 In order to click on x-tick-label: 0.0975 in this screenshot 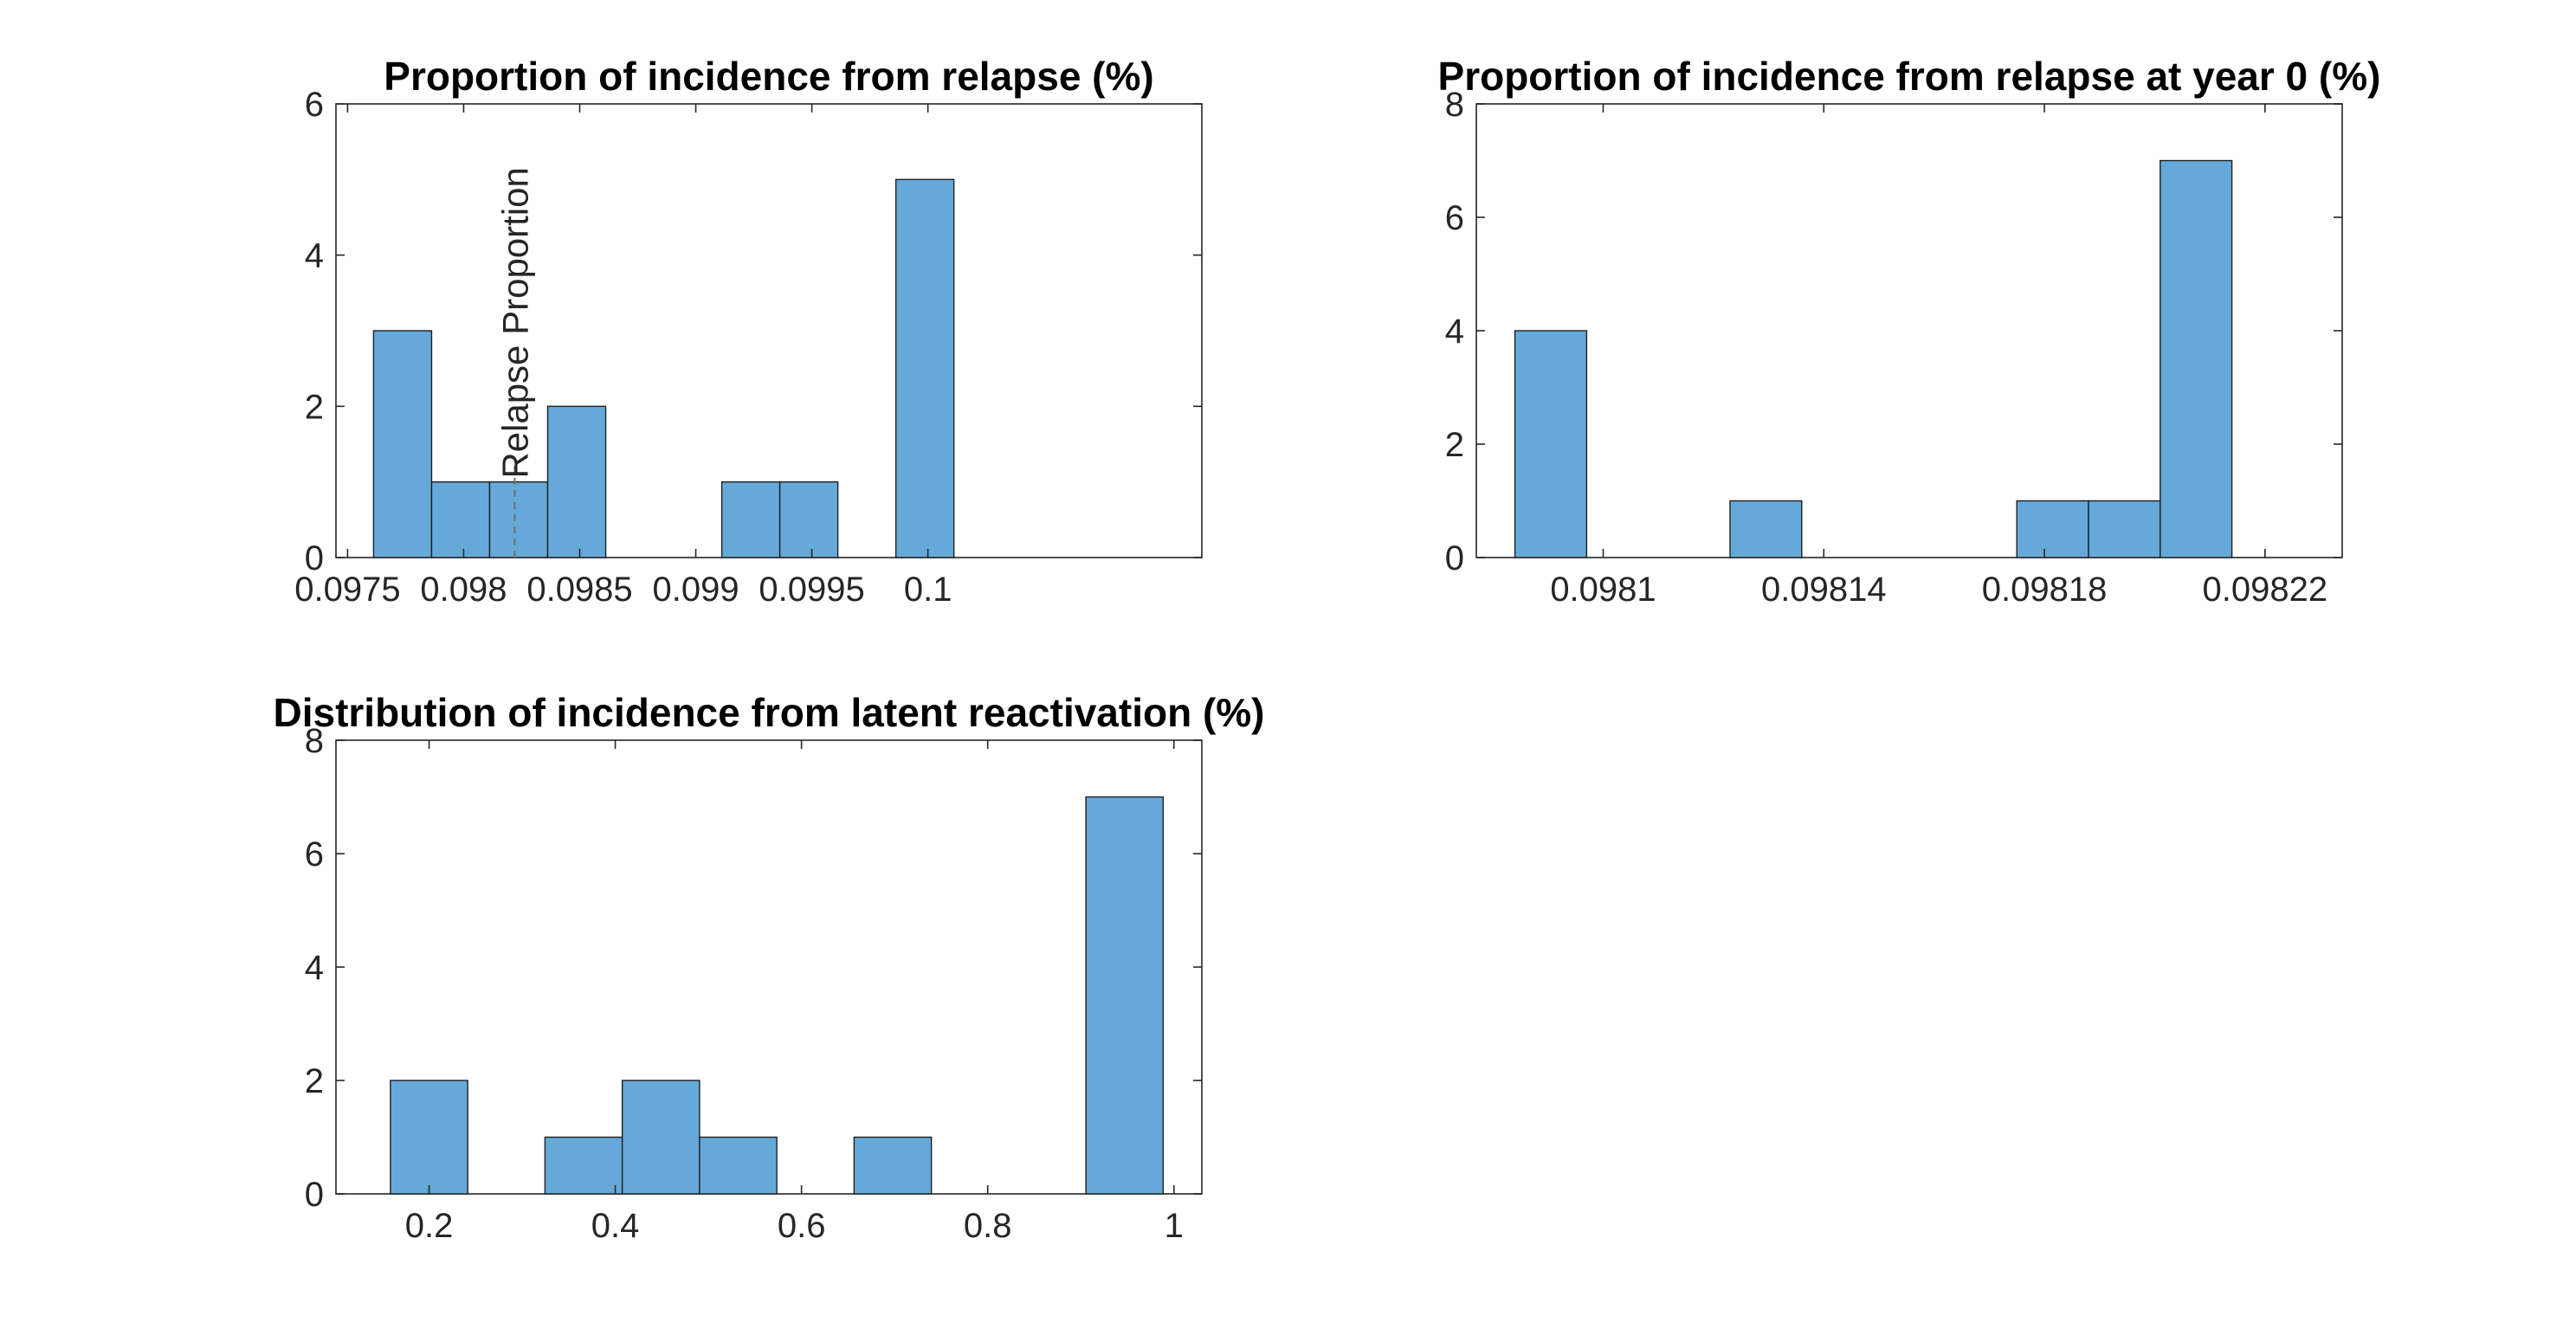, I will do `click(347, 590)`.